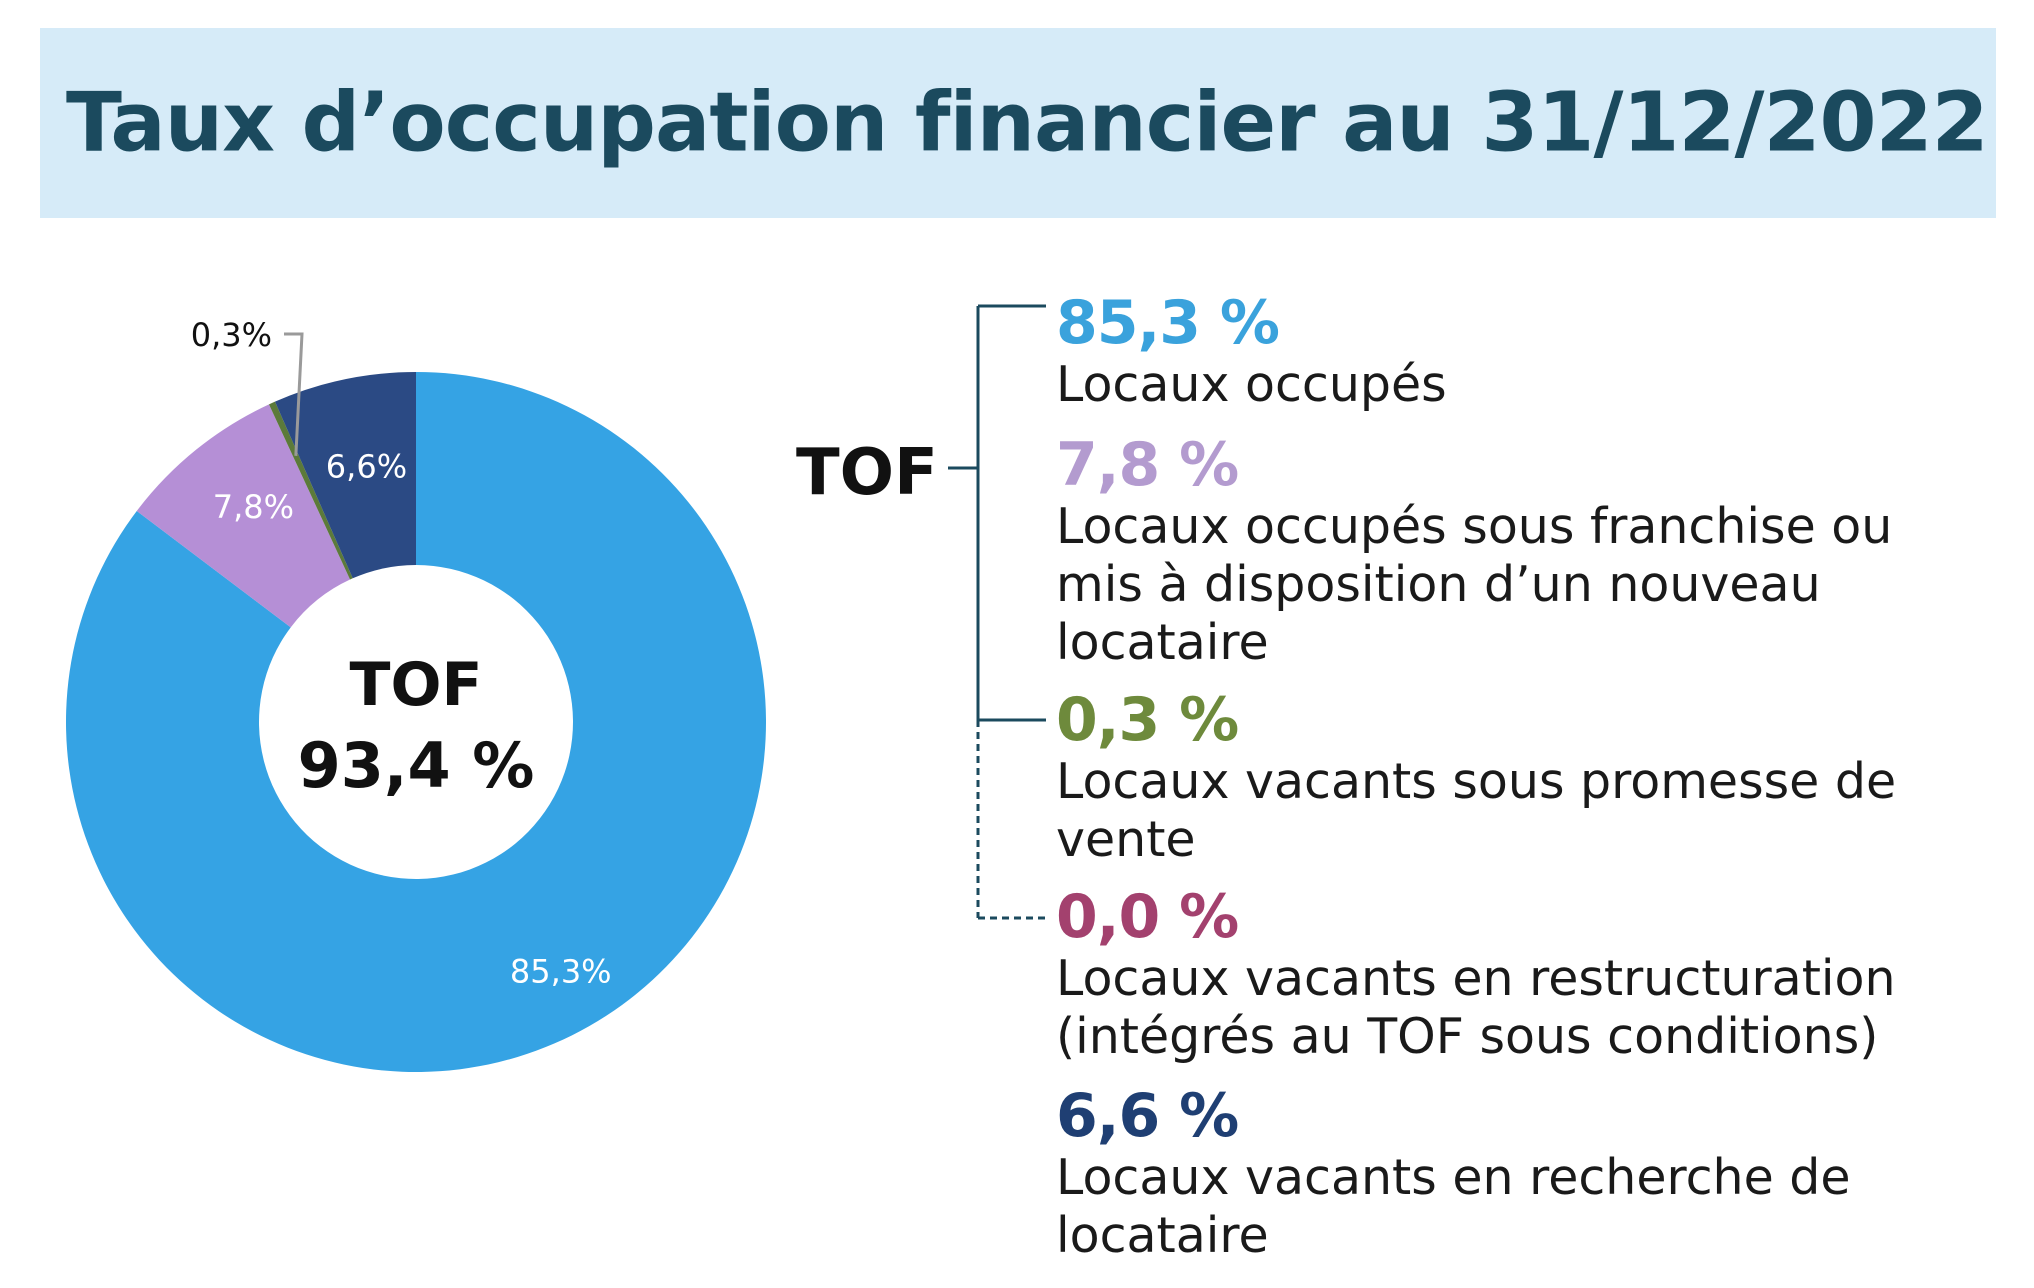 This screenshot has width=2034, height=1288. Describe the element at coordinates (1168, 323) in the screenshot. I see `legend-value: 85,3 %` at that location.